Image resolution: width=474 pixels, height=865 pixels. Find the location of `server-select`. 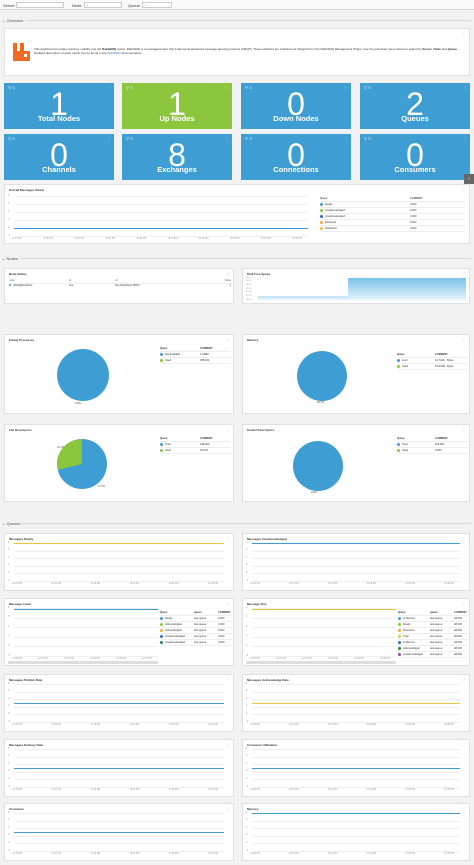

server-select is located at coordinates (40, 5).